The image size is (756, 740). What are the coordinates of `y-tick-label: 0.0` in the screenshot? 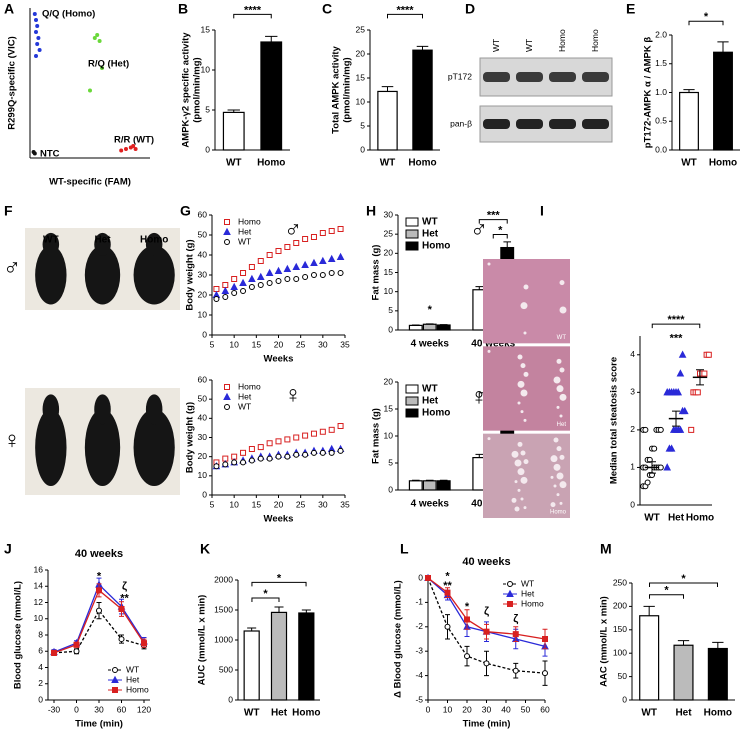 It's located at (661, 149).